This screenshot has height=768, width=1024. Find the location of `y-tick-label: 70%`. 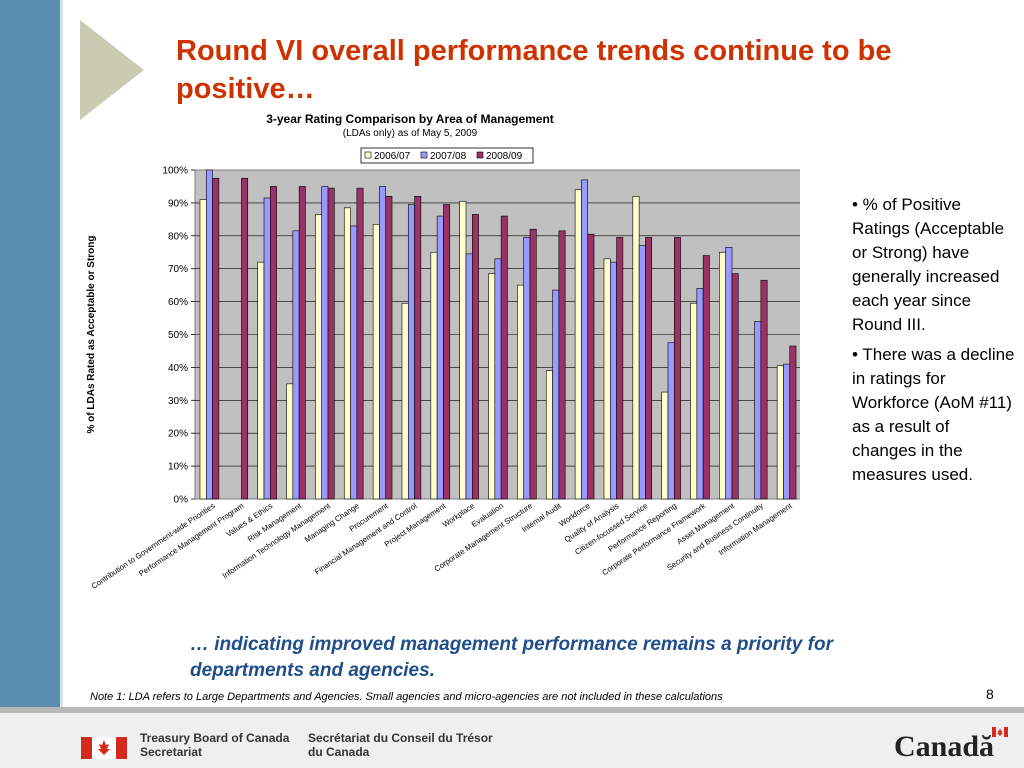

y-tick-label: 70% is located at coordinates (178, 269).